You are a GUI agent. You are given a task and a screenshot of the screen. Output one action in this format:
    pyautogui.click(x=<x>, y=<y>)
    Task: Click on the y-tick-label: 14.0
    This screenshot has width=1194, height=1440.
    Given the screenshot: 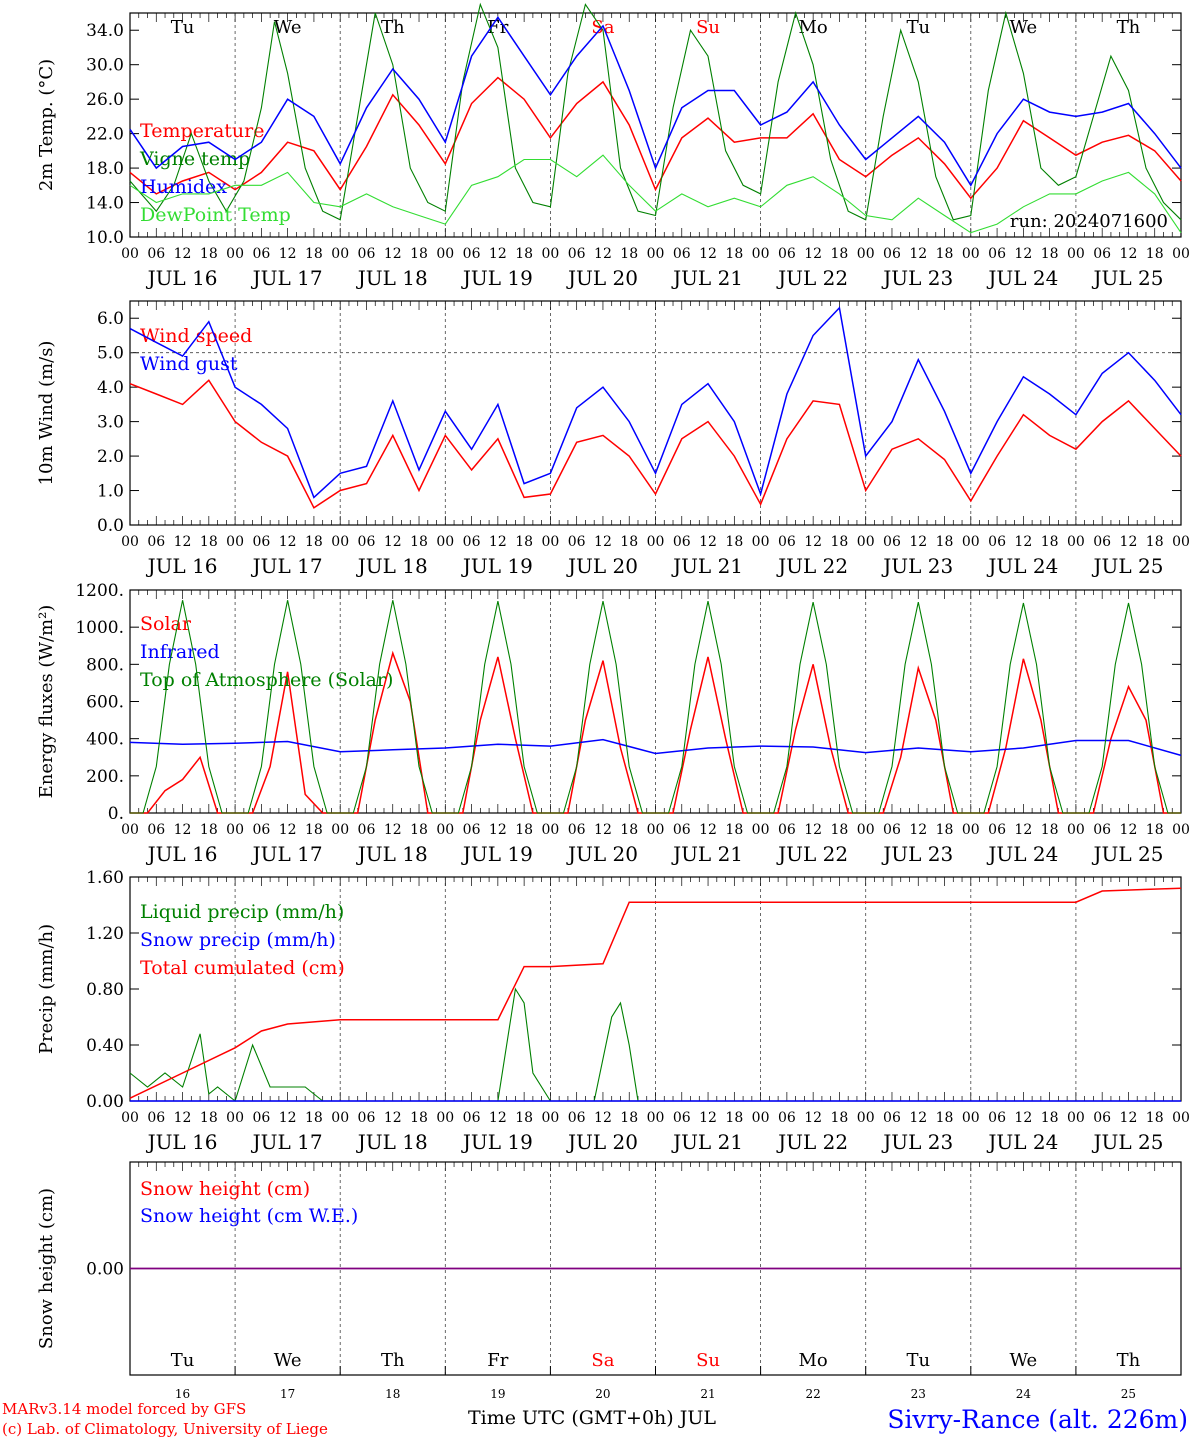 What is the action you would take?
    pyautogui.click(x=105, y=204)
    